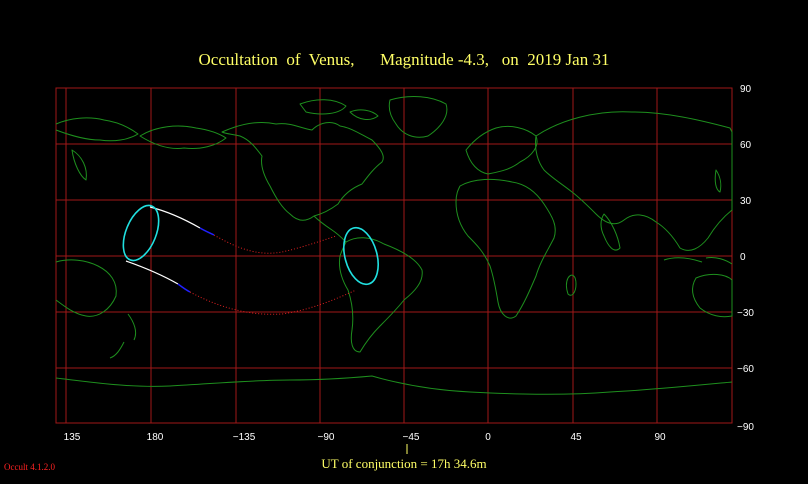 This screenshot has width=808, height=484. What do you see at coordinates (745, 427) in the screenshot?
I see `lat-tick-label: −90` at bounding box center [745, 427].